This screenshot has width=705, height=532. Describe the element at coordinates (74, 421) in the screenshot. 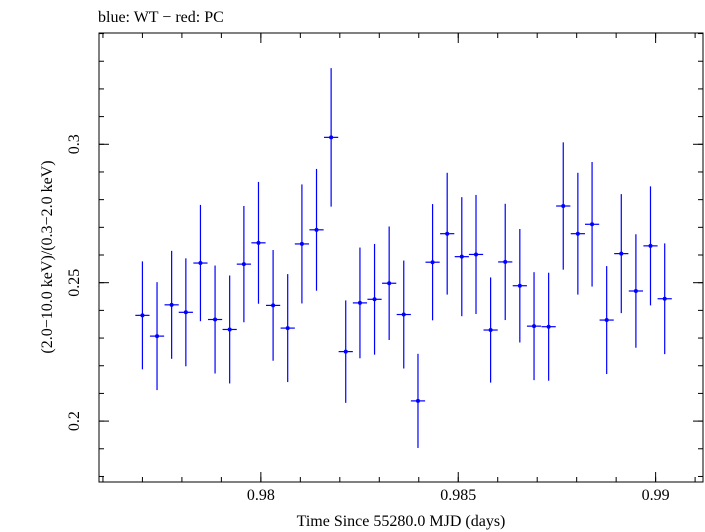

I see `y-tick-label: 0.2` at that location.